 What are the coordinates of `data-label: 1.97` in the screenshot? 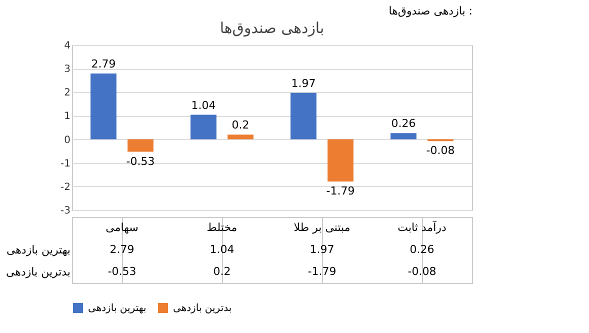 It's located at (303, 83).